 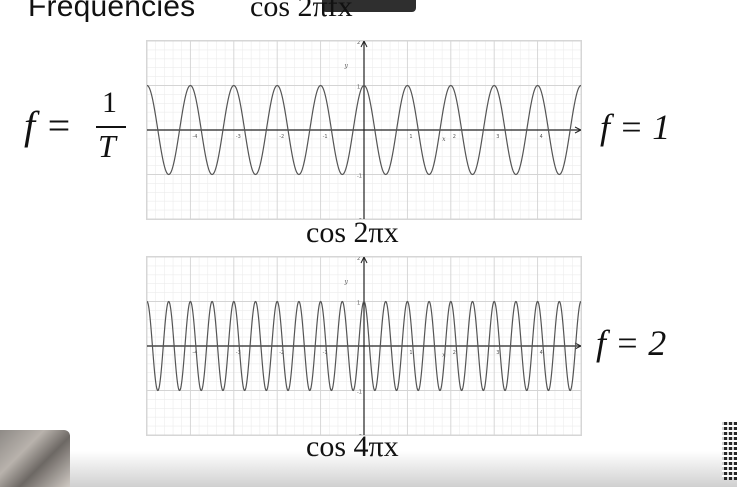 I want to click on plot-1-frequency-label: f = 1, so click(x=635, y=127).